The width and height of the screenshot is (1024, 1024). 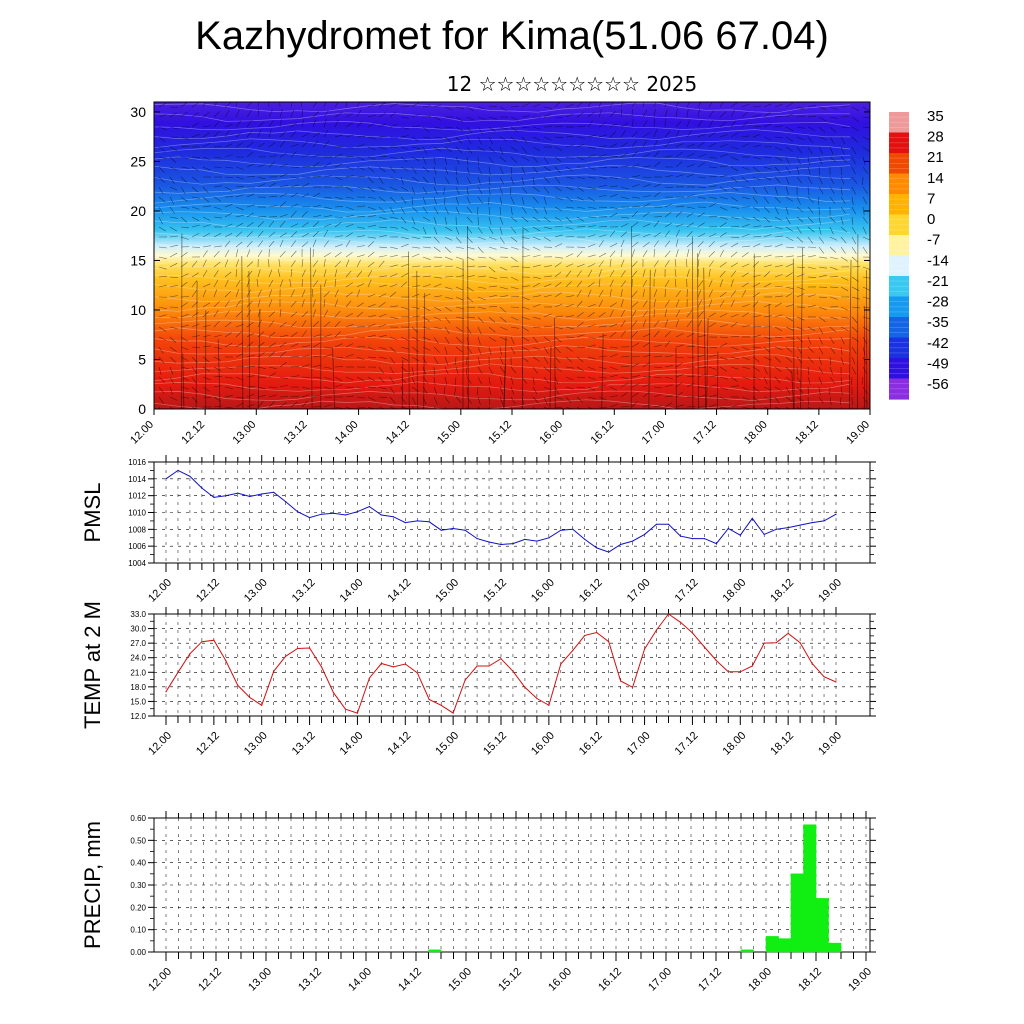 I want to click on cs-x-tick-label: 18.00, so click(x=756, y=433).